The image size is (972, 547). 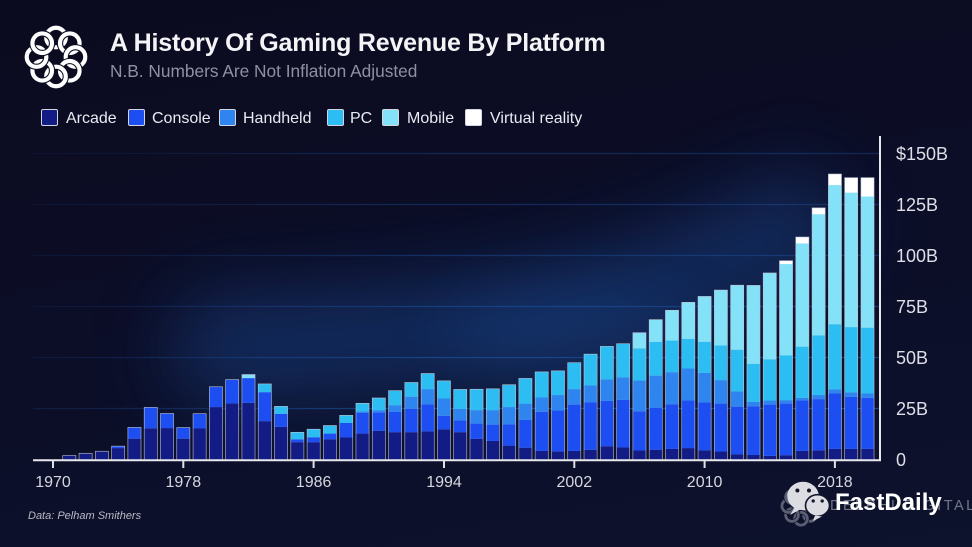 I want to click on svg-text: 50B, so click(x=912, y=358).